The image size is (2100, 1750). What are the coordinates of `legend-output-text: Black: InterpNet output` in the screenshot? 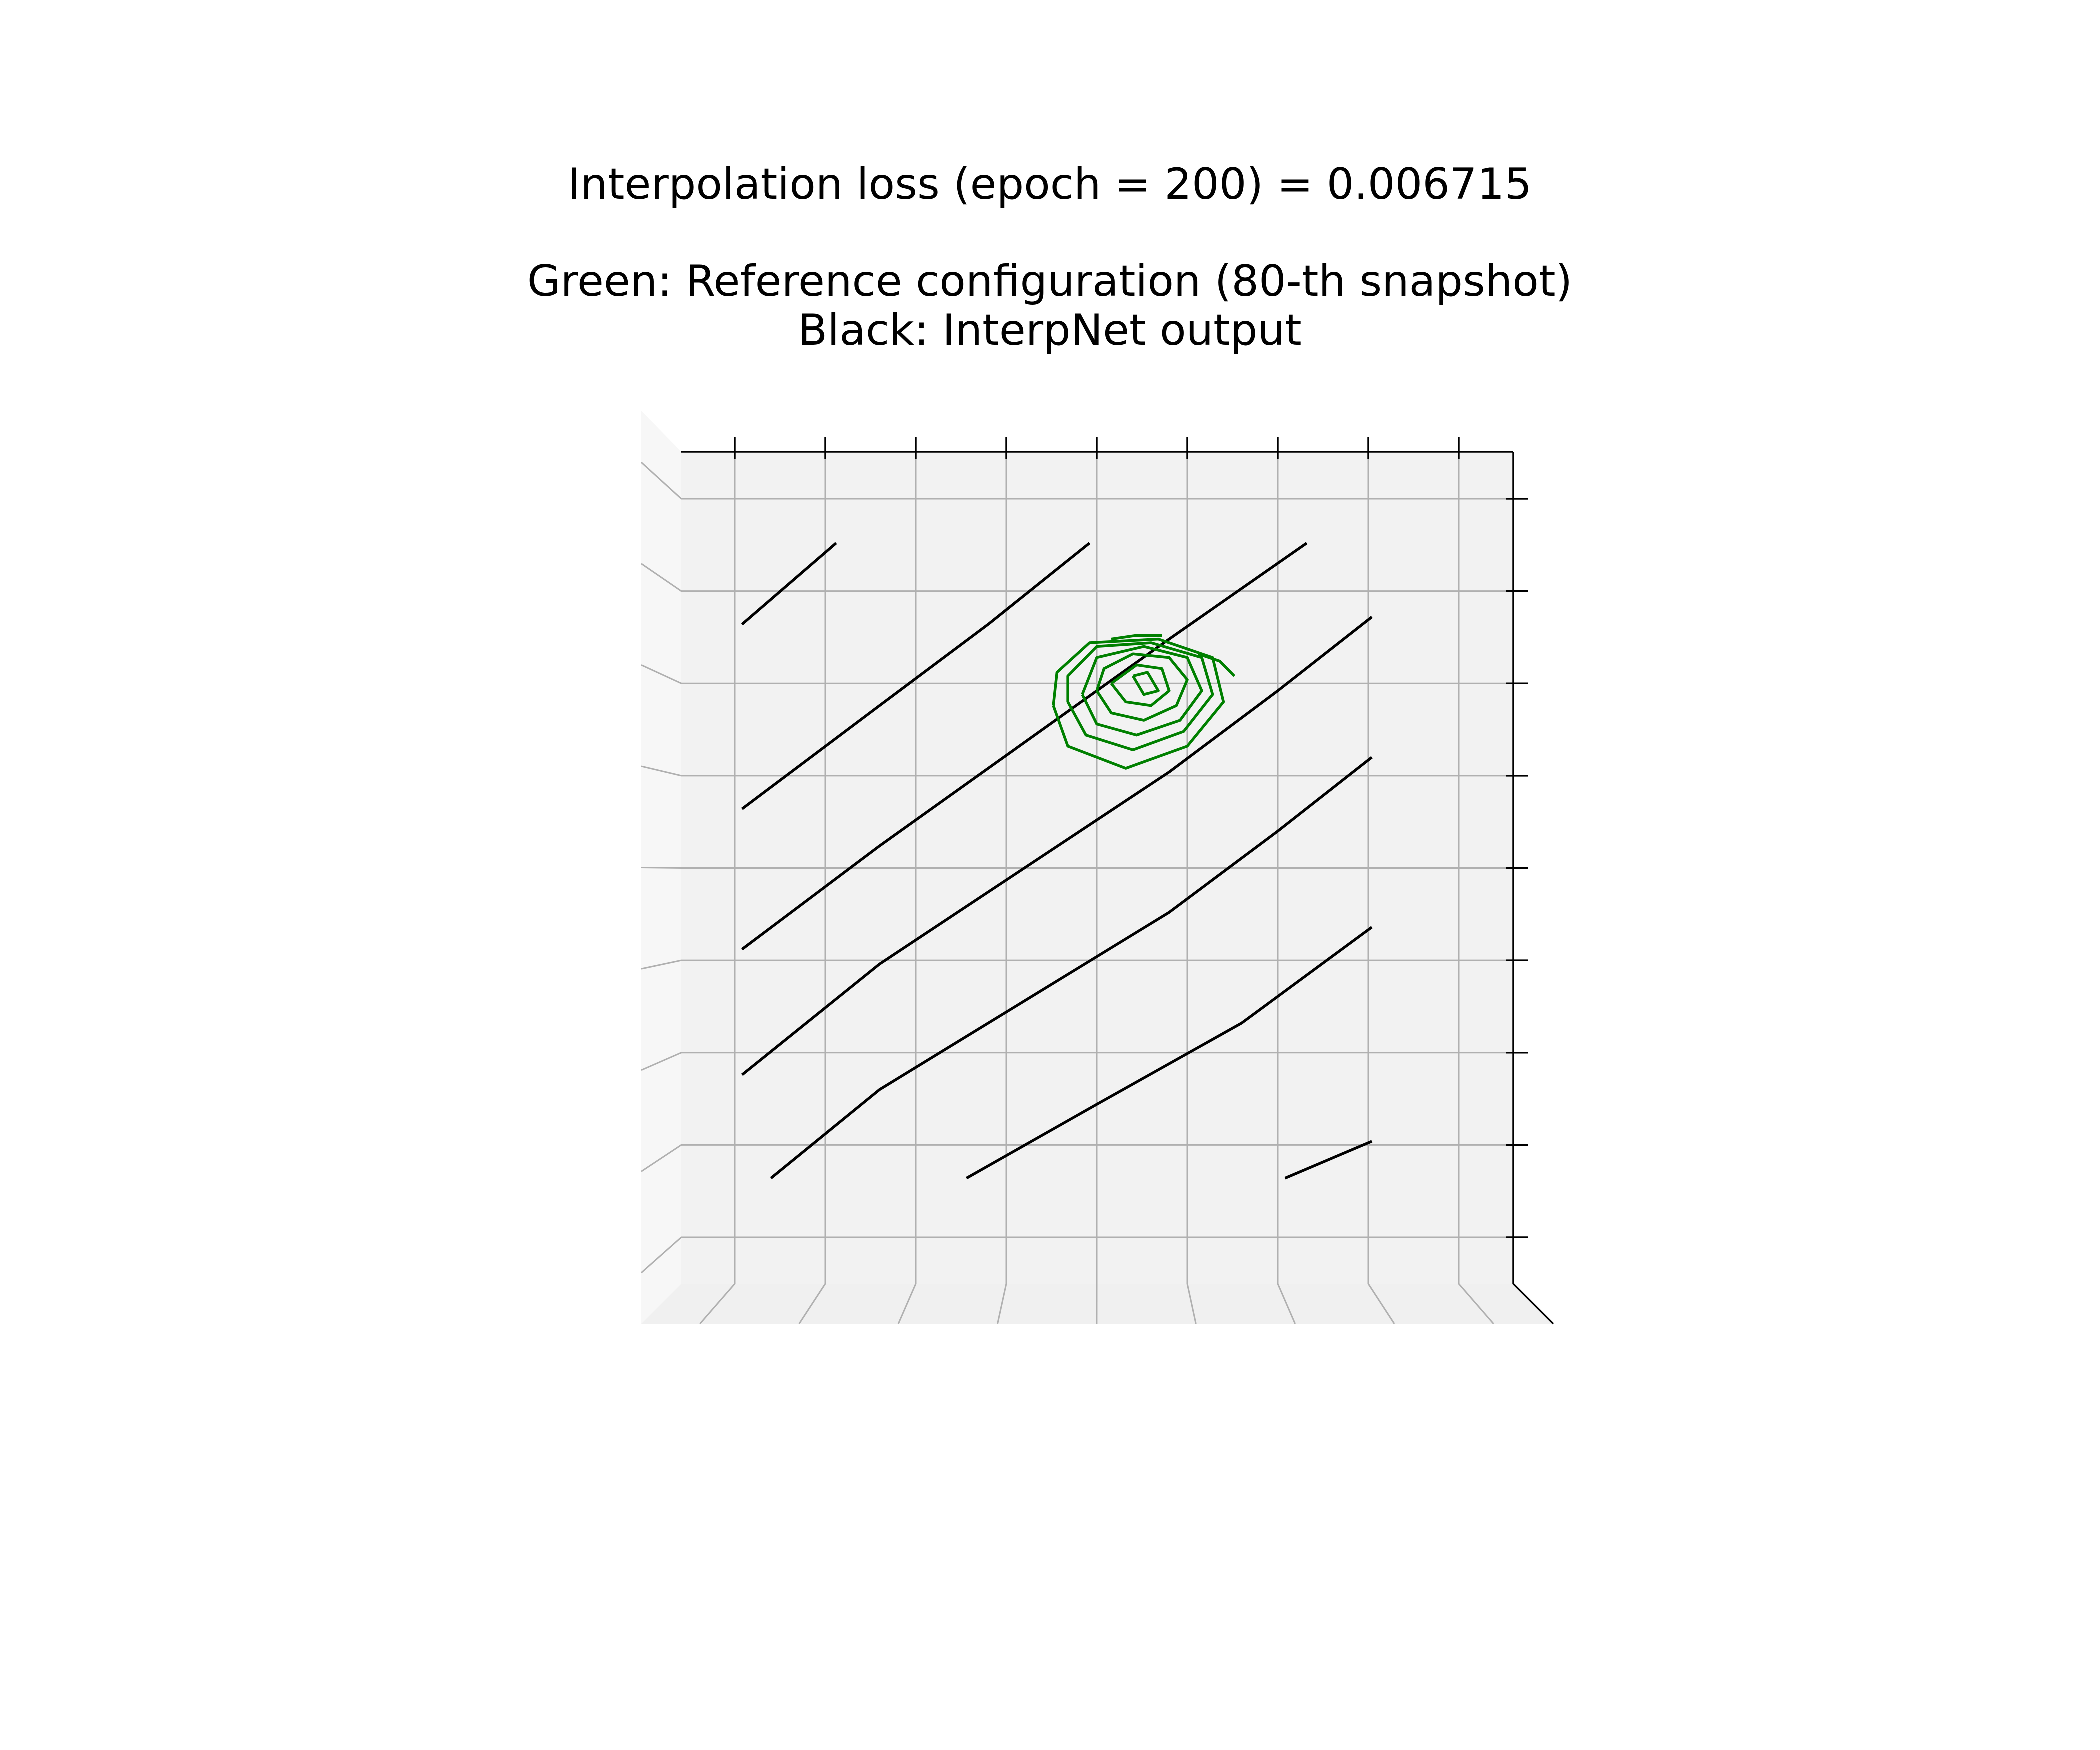 It's located at (1050, 331).